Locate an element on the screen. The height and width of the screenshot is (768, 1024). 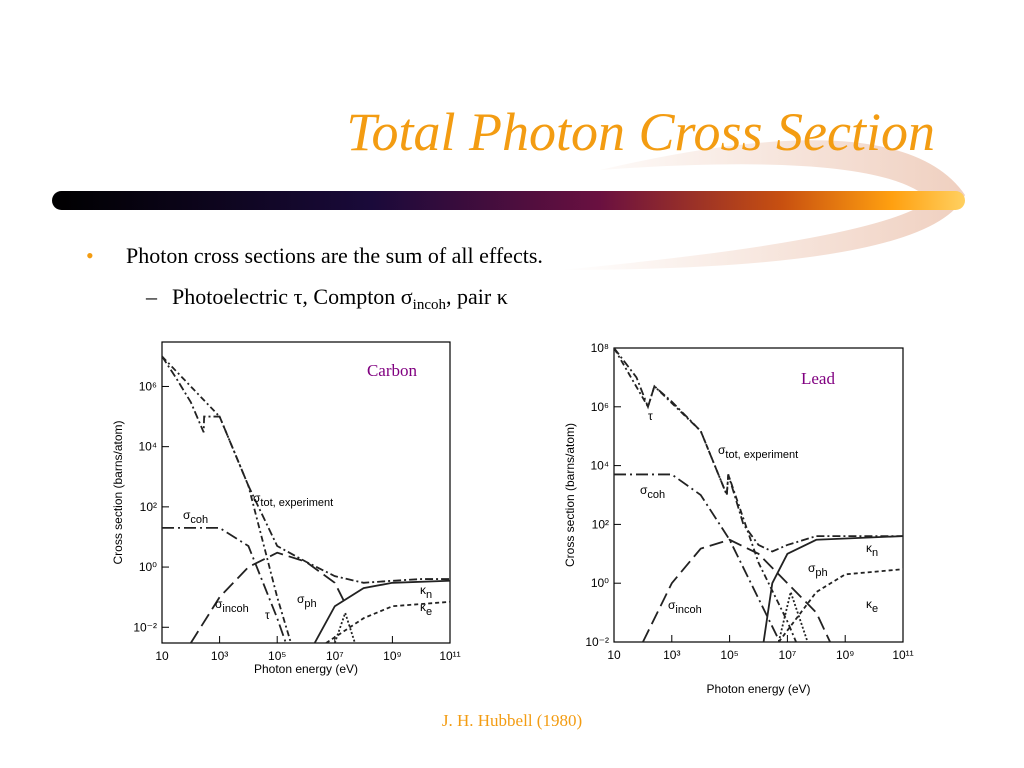
swoosh is located at coordinates (762, 205).